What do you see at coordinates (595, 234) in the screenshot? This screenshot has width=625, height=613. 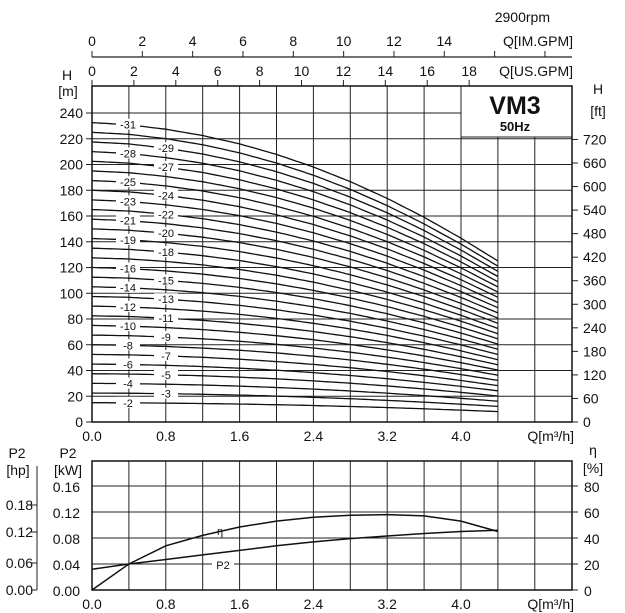 I see `y-tick-label-ft: 480` at bounding box center [595, 234].